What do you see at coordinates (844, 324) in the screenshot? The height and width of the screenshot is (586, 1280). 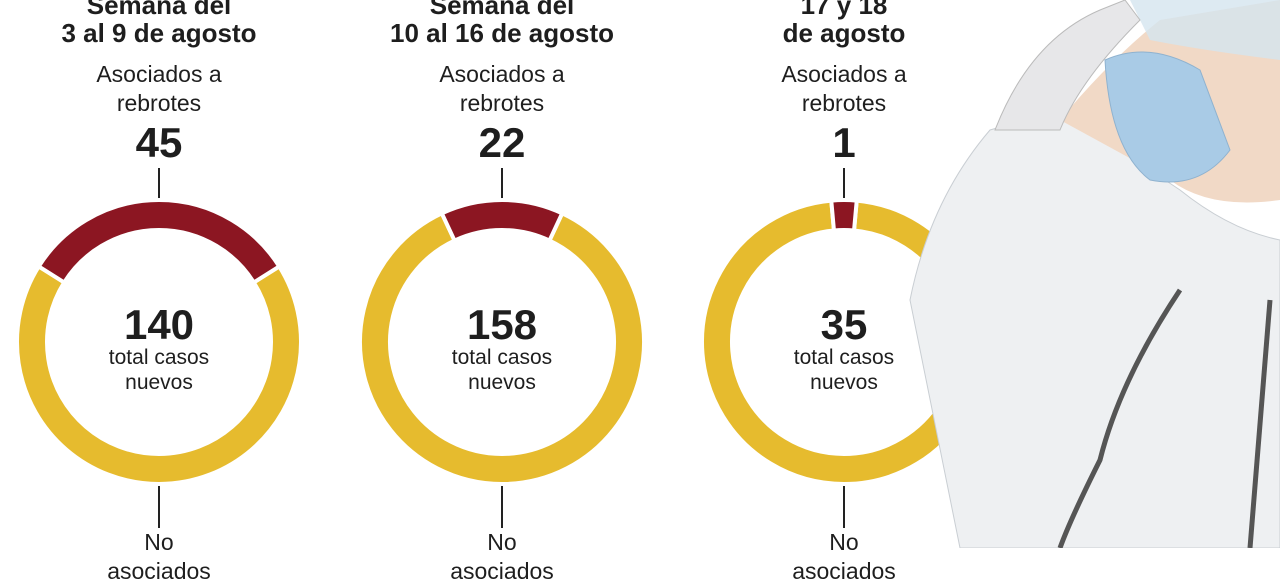 I see `total-value: 35` at bounding box center [844, 324].